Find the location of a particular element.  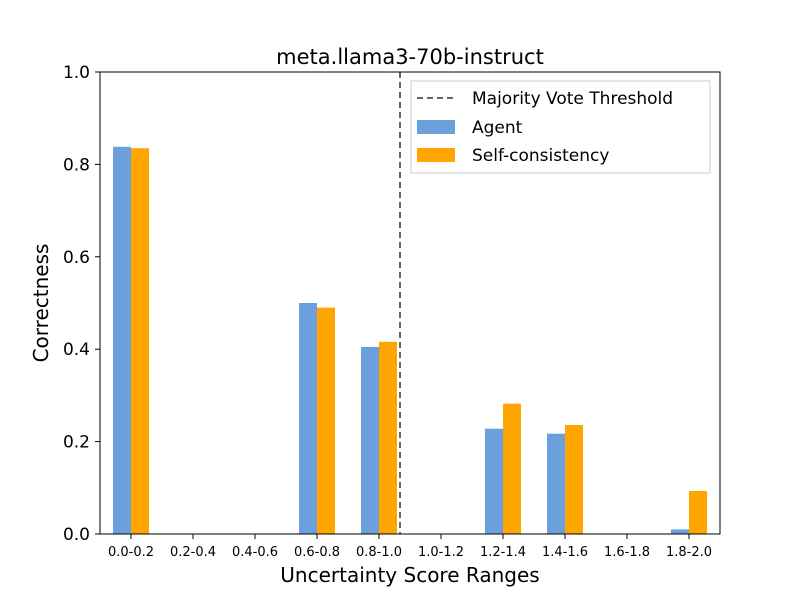

bar-agent-1.2-1.4 is located at coordinates (494, 481).